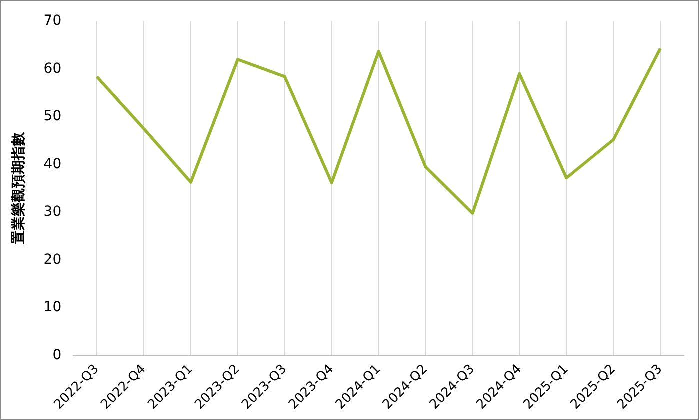  I want to click on y-axis-title: 置業樂觀預期指數, so click(19, 189).